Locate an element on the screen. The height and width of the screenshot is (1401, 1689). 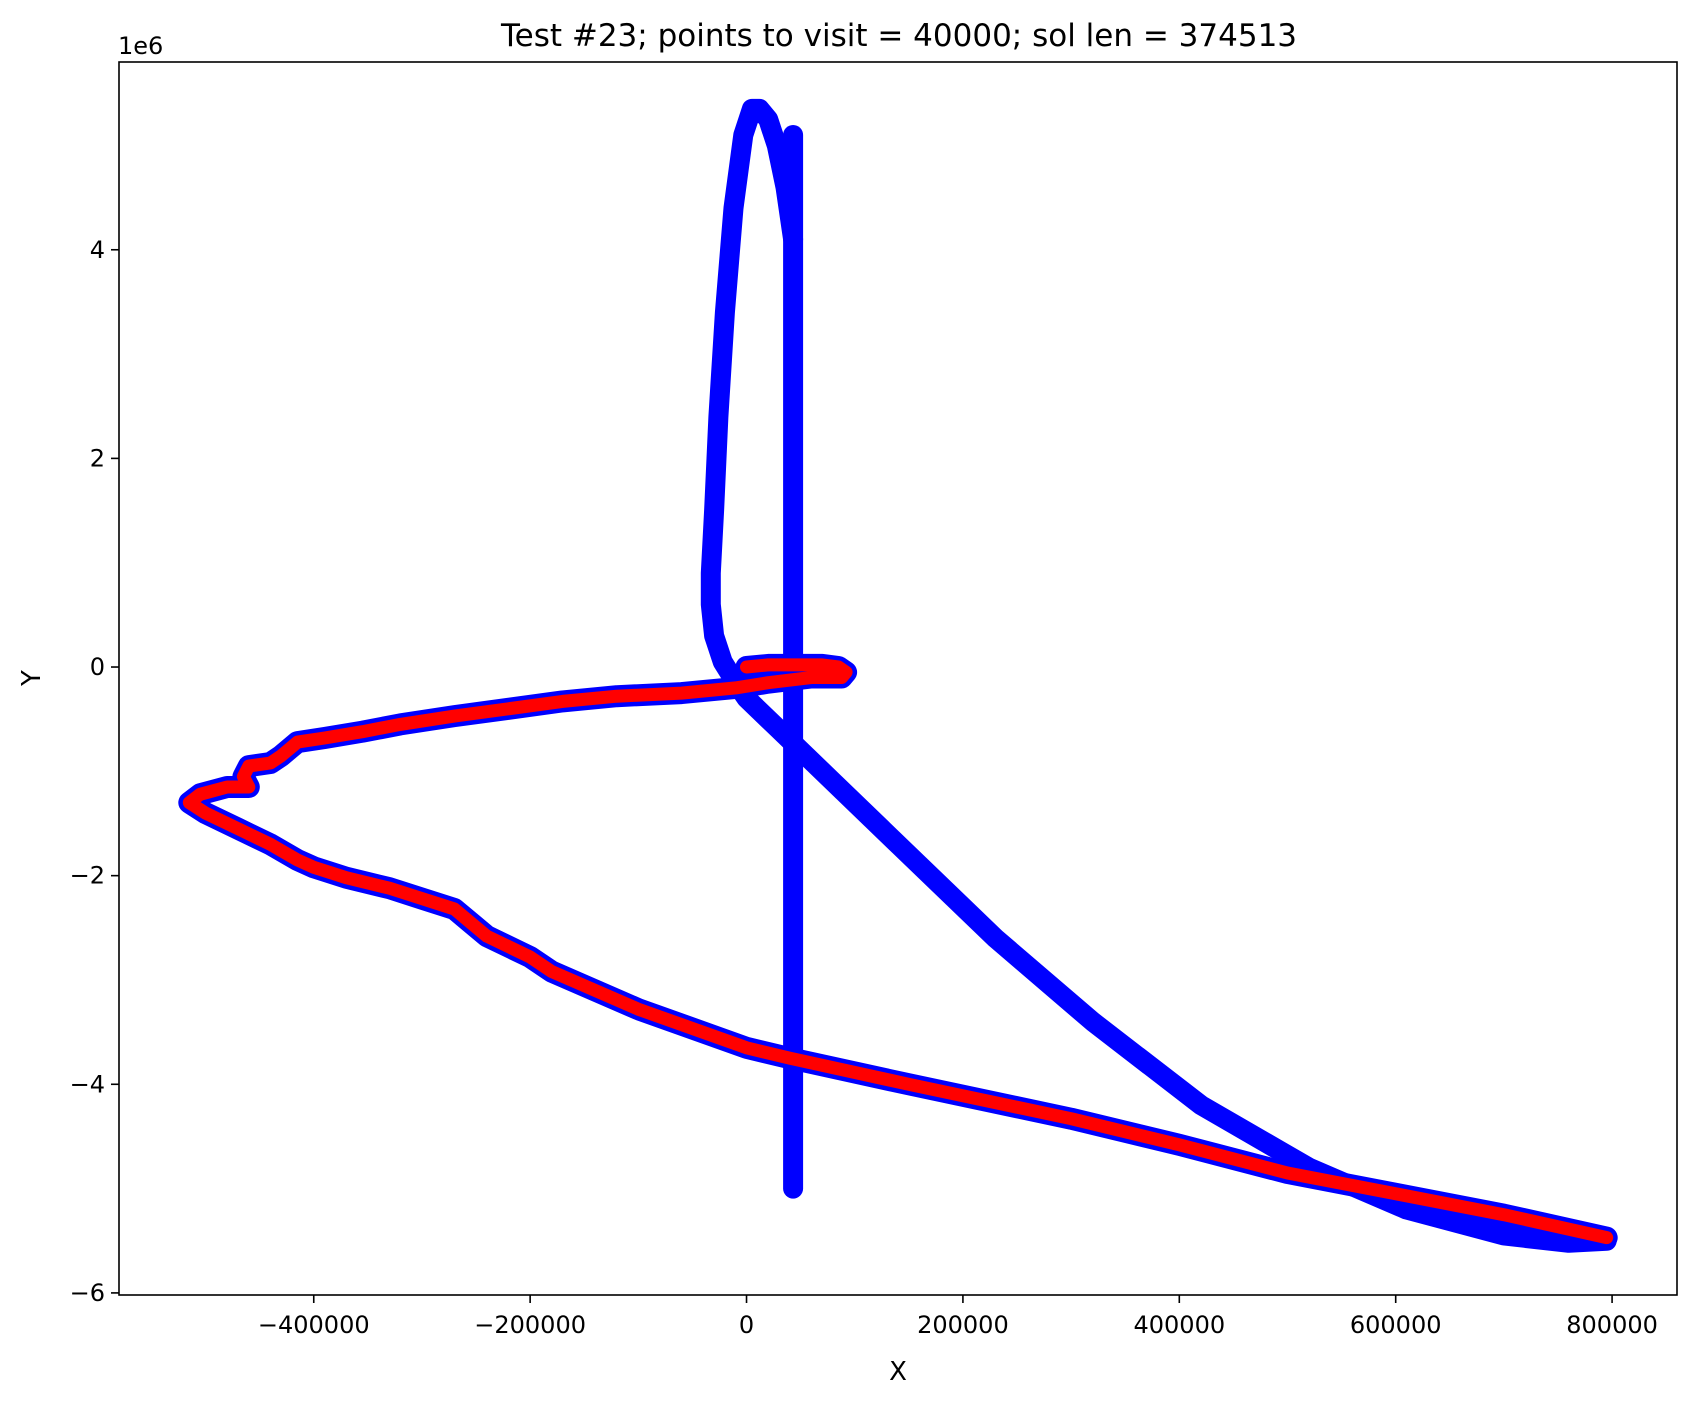
y-tick-label: −6 is located at coordinates (87, 1293).